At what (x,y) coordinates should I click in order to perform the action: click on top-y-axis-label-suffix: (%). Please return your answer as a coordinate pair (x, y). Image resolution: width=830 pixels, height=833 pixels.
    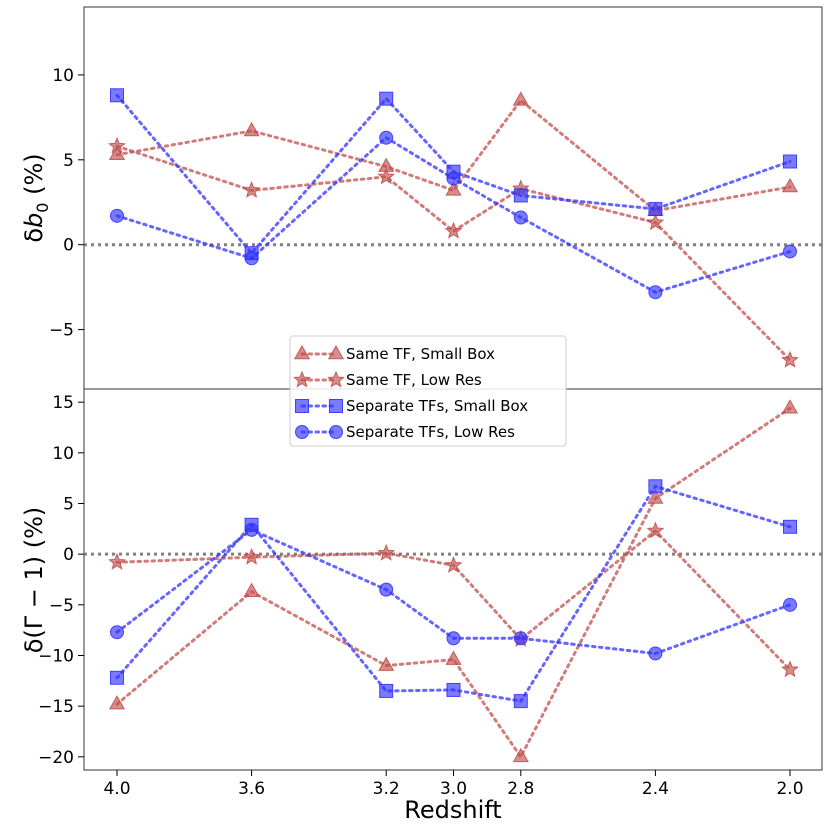
    Looking at the image, I should click on (34, 177).